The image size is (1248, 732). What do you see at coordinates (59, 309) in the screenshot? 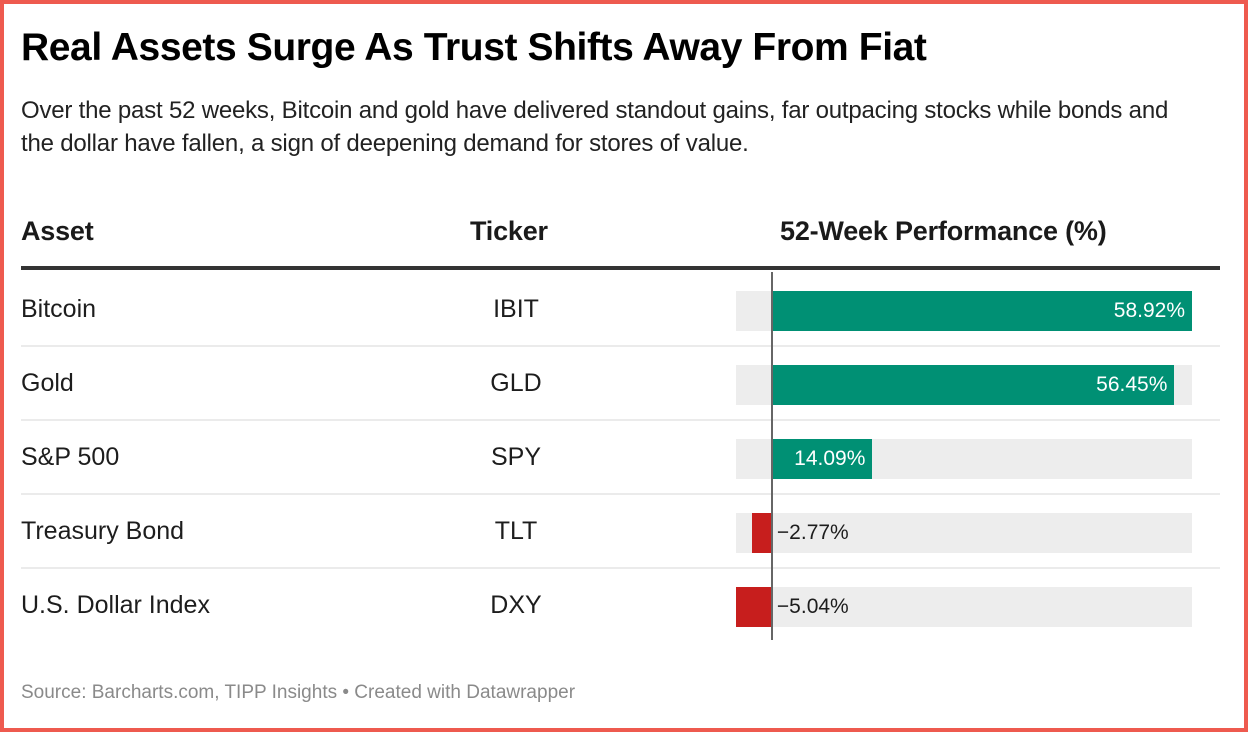
I see `asset-name: Bitcoin` at bounding box center [59, 309].